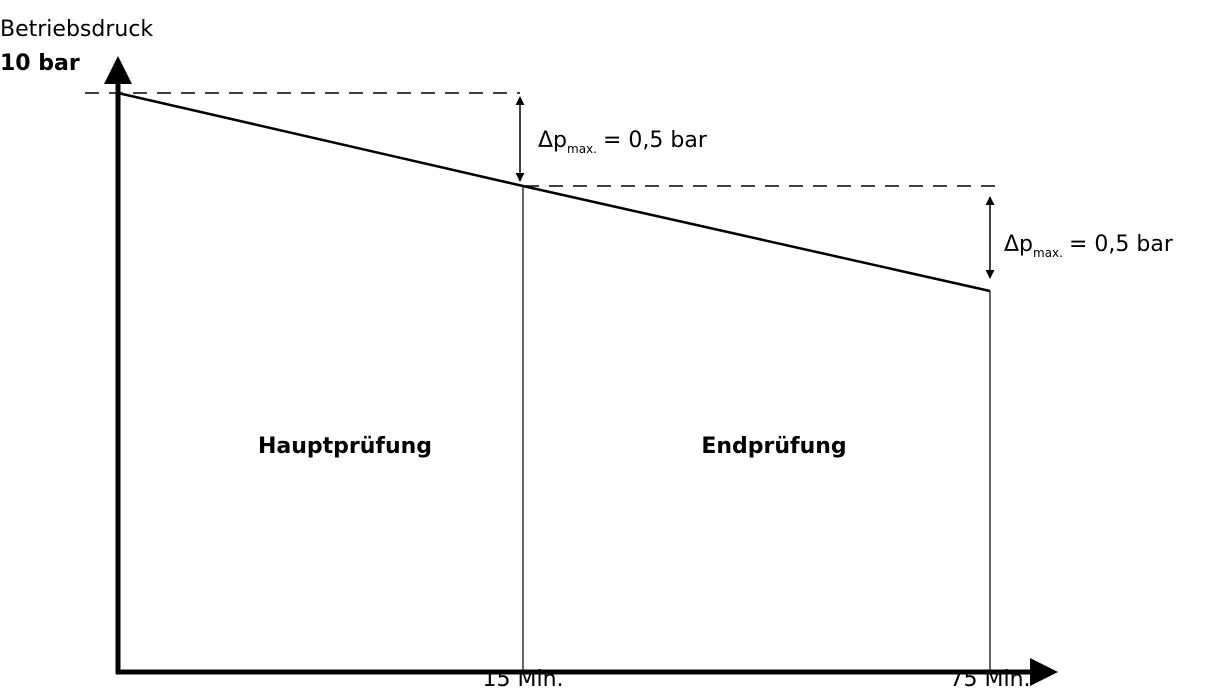 This screenshot has height=688, width=1213. Describe the element at coordinates (1044, 672) in the screenshot. I see `x-arrow` at that location.